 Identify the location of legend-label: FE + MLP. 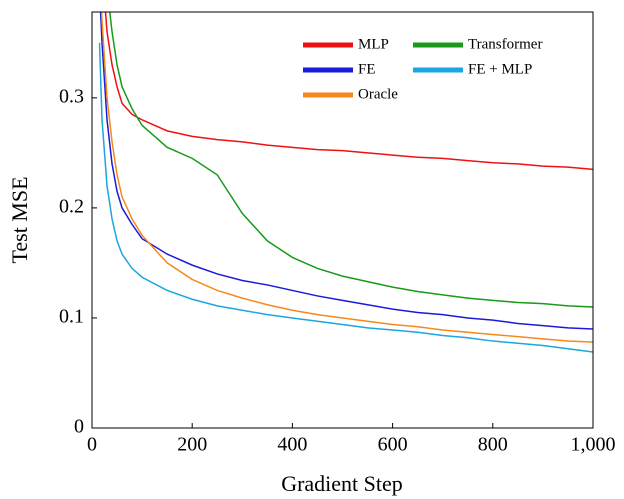
(500, 69).